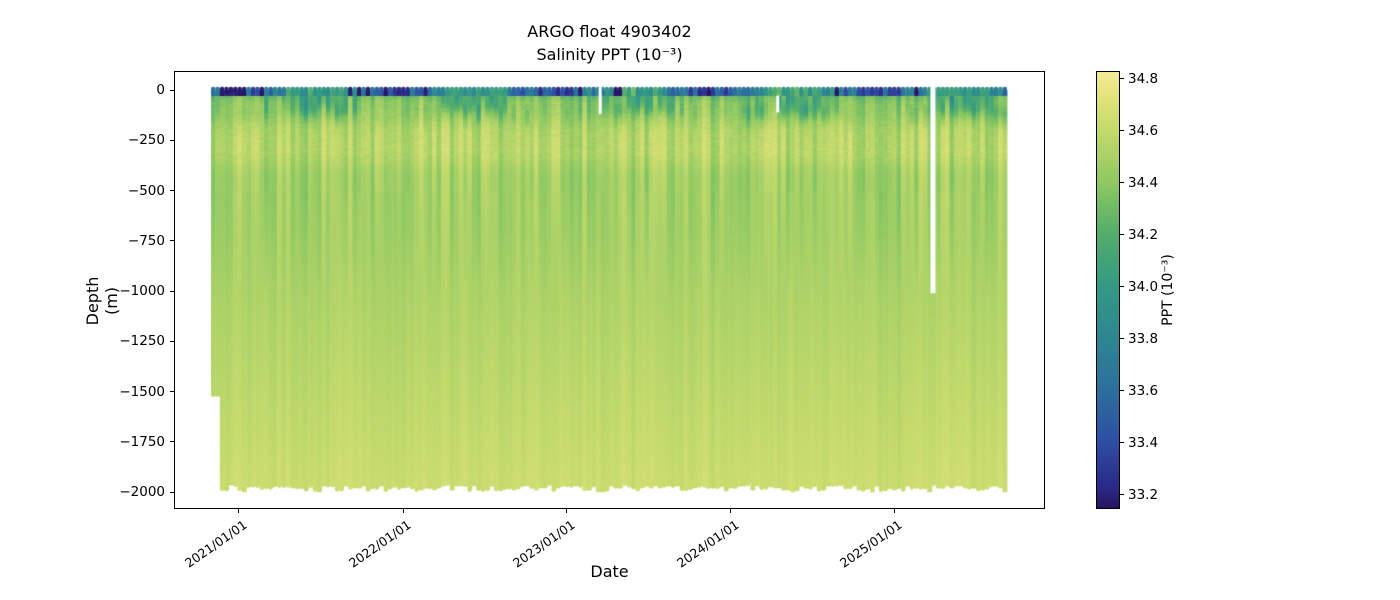 This screenshot has height=600, width=1400. What do you see at coordinates (543, 544) in the screenshot?
I see `x-tick-label: 2023/01/01` at bounding box center [543, 544].